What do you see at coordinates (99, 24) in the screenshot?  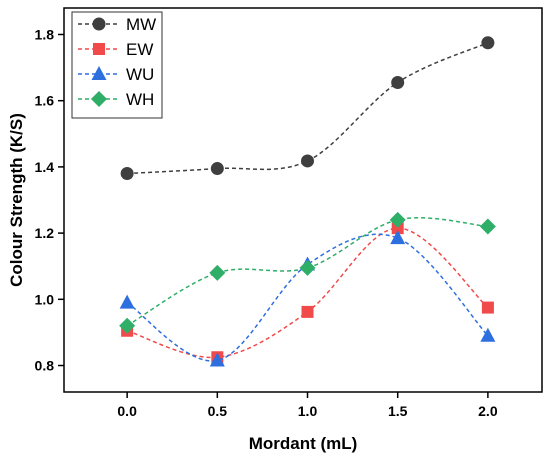 I see `legend-marker-mw` at bounding box center [99, 24].